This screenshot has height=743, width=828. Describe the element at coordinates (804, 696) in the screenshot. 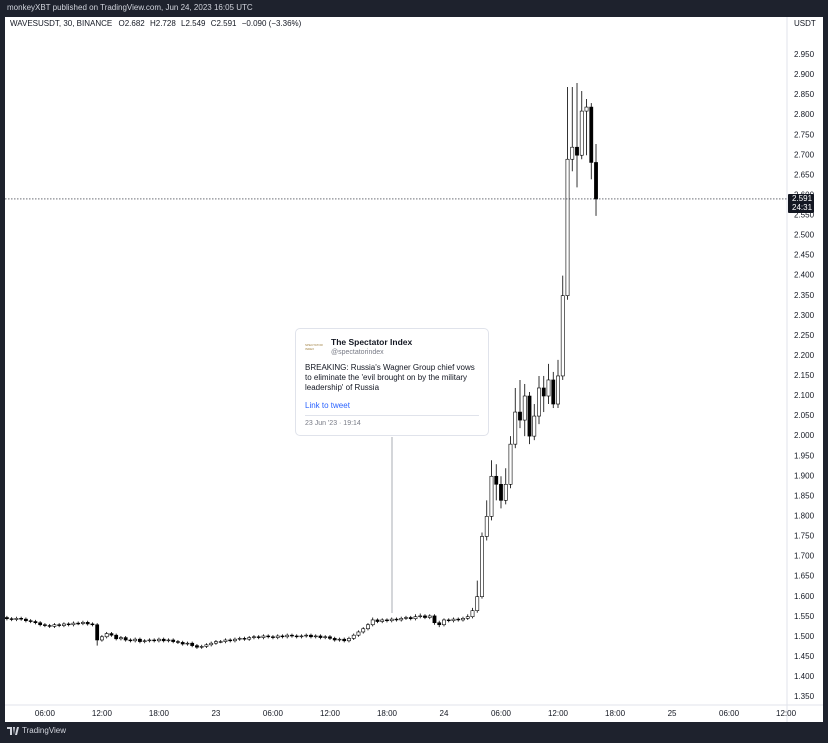

I see `y-tick-label: 1.350` at that location.